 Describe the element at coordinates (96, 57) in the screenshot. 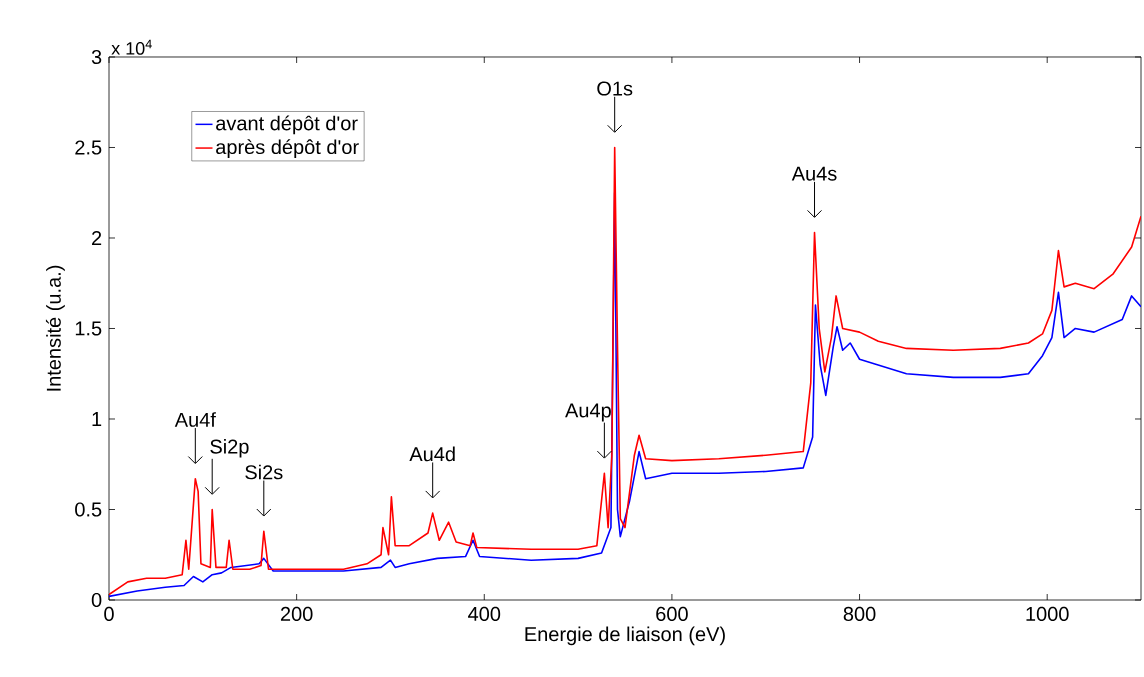

I see `y-tick-label: 3` at that location.